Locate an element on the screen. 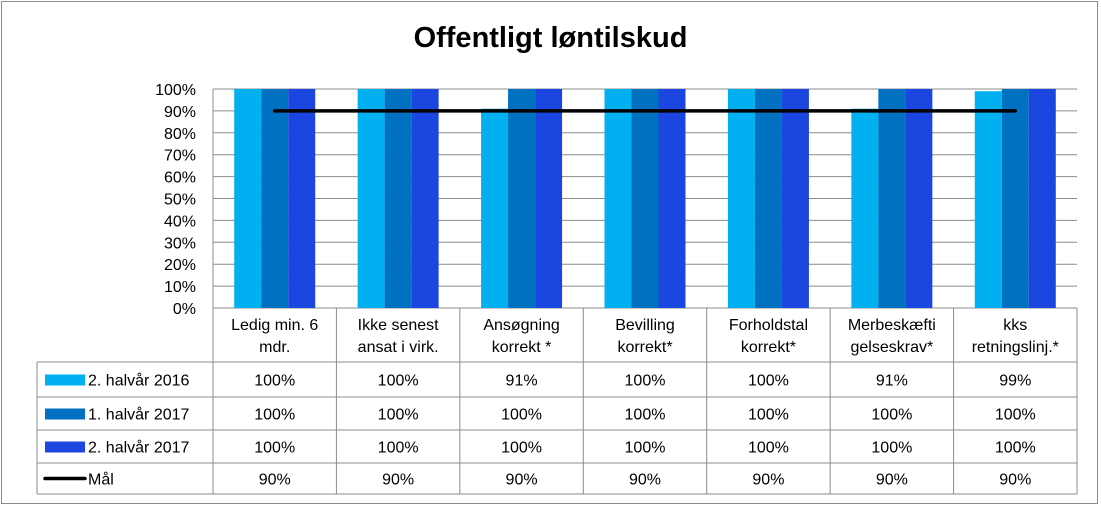 The height and width of the screenshot is (507, 1101). y-tick-label: 50% is located at coordinates (180, 200).